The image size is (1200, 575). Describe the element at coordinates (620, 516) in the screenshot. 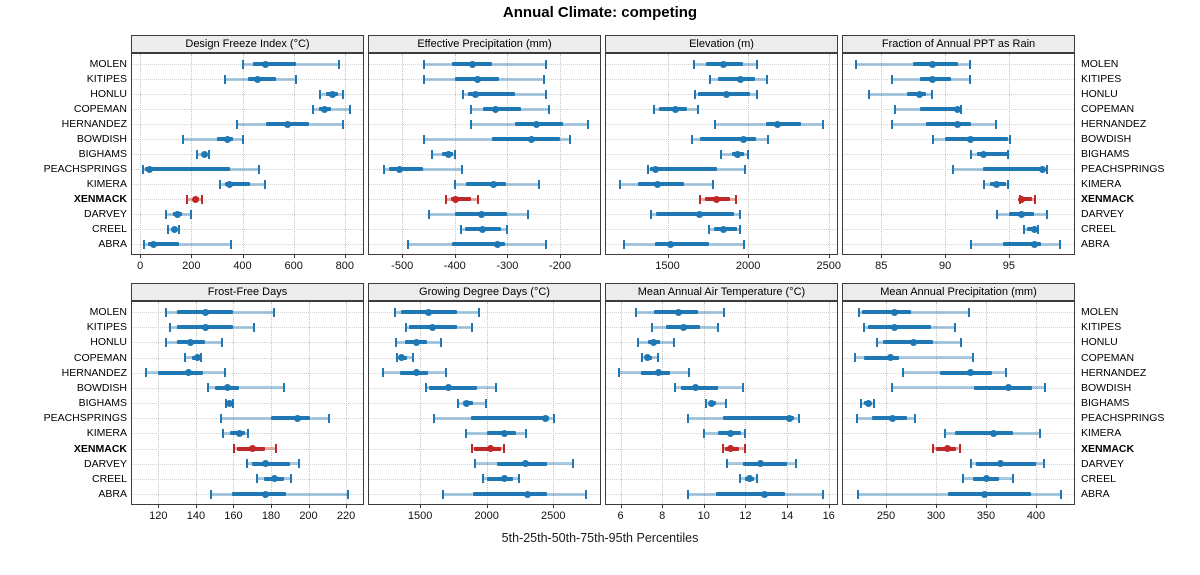

I see `axis-tick-label: 6` at that location.